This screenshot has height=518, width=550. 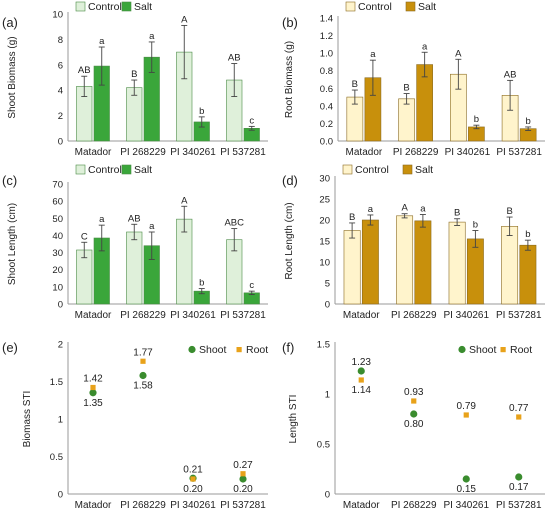 I want to click on y-tick-label: 70, so click(x=57, y=185).